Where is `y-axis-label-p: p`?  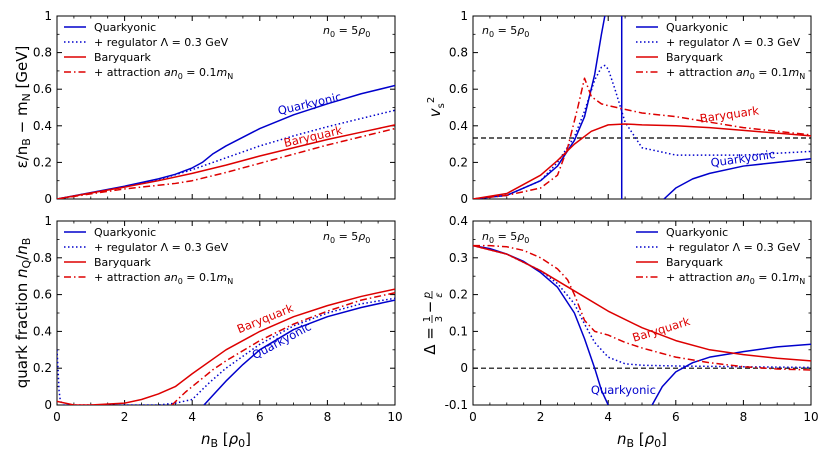 y-axis-label-p: p is located at coordinates (427, 295).